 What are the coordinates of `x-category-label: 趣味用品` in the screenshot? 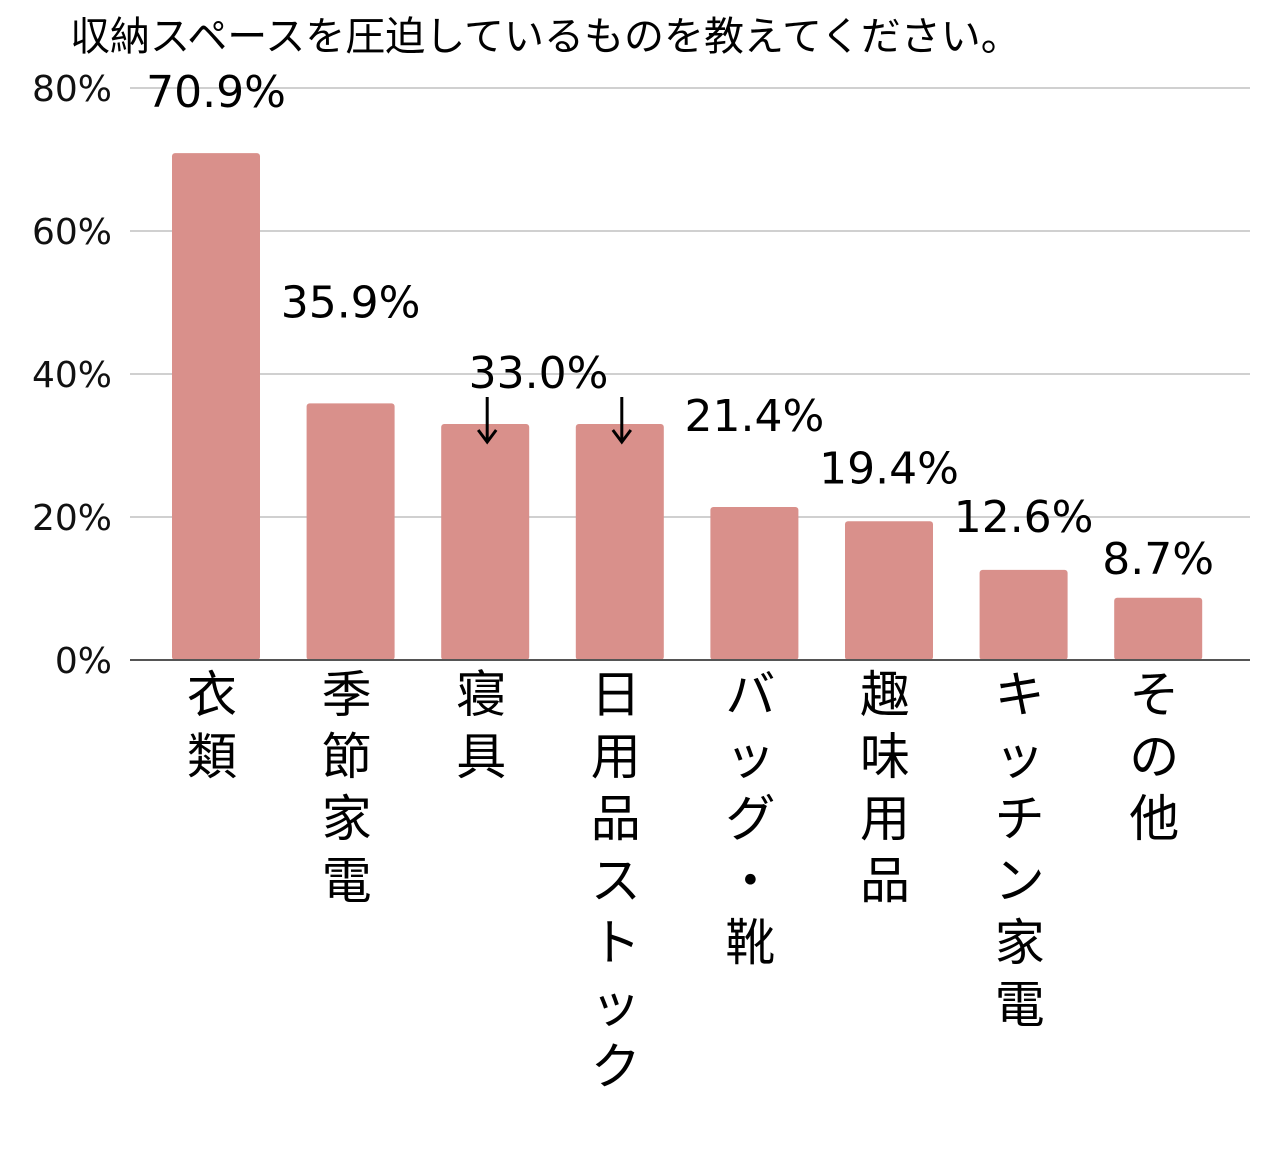 It's located at (885, 788).